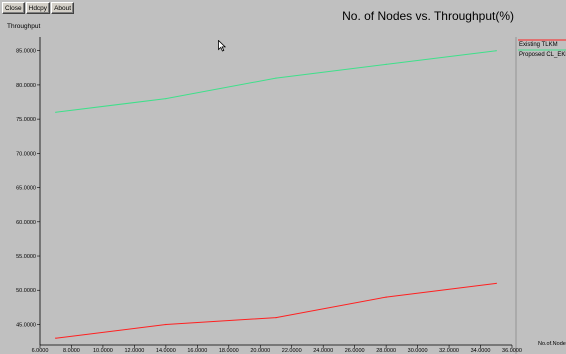 The width and height of the screenshot is (566, 354). Describe the element at coordinates (386, 351) in the screenshot. I see `x-tick-label: 28.0000` at that location.